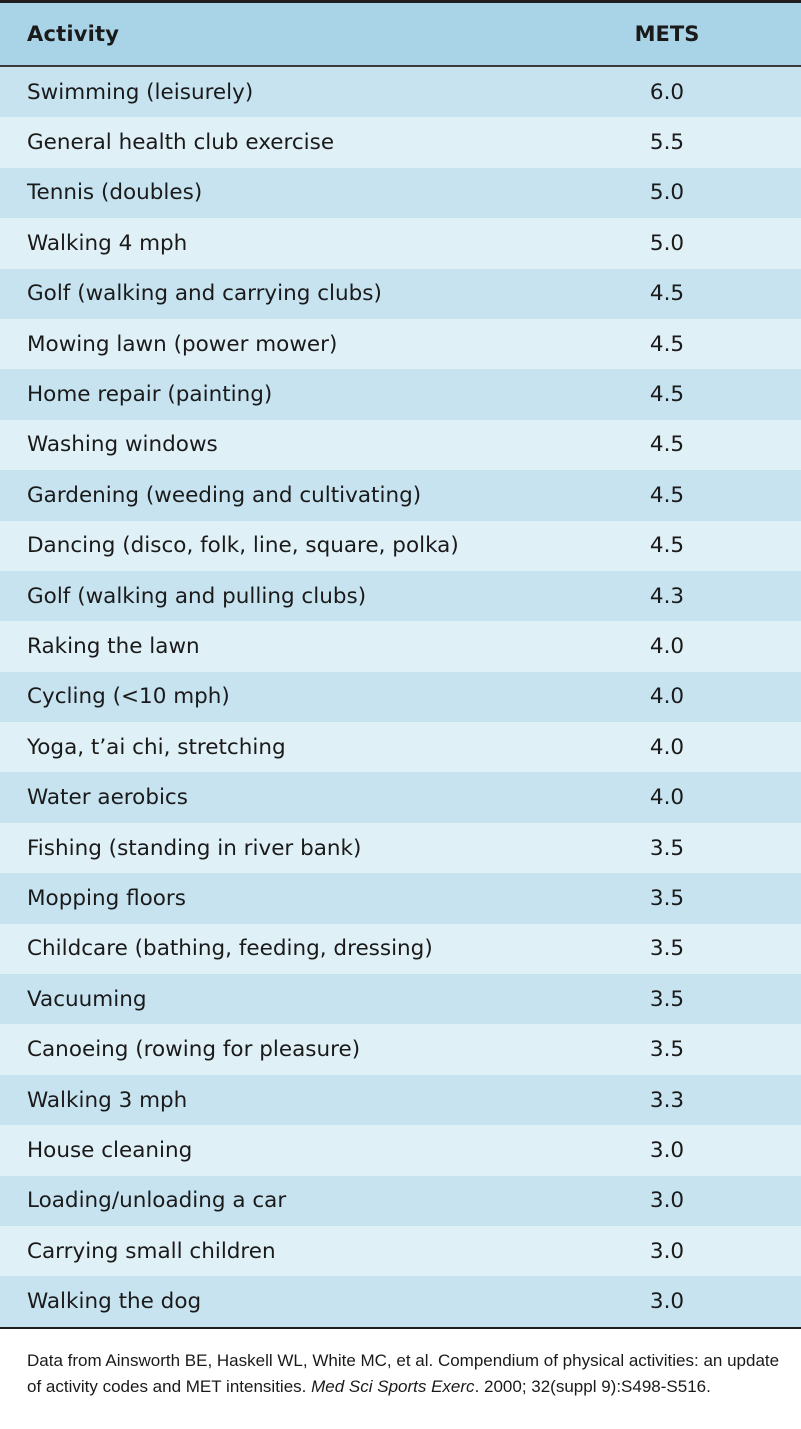 Image resolution: width=801 pixels, height=1429 pixels. I want to click on activity-cell: House cleaning, so click(110, 1150).